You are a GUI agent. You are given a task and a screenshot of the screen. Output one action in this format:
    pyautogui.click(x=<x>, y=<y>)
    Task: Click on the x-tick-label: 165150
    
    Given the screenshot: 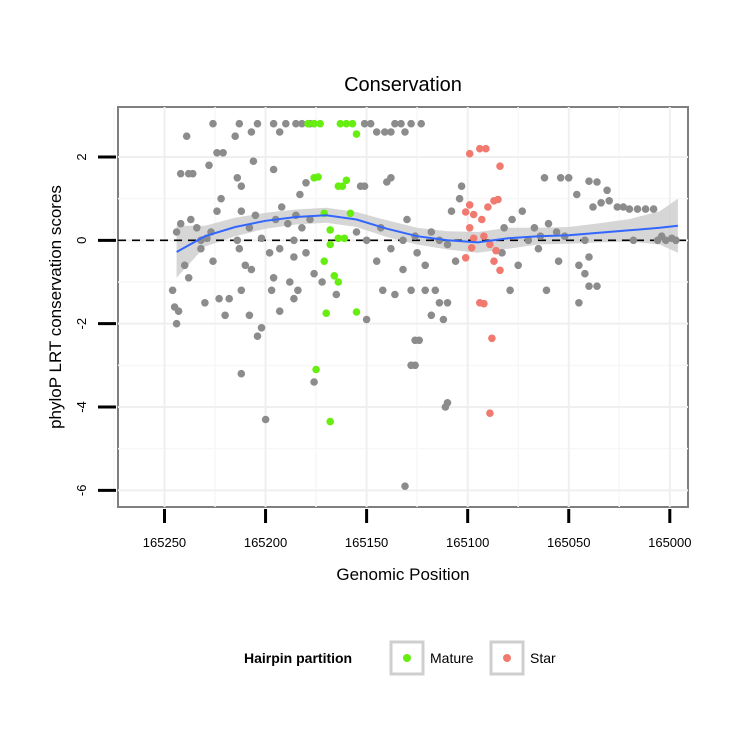 What is the action you would take?
    pyautogui.click(x=366, y=542)
    